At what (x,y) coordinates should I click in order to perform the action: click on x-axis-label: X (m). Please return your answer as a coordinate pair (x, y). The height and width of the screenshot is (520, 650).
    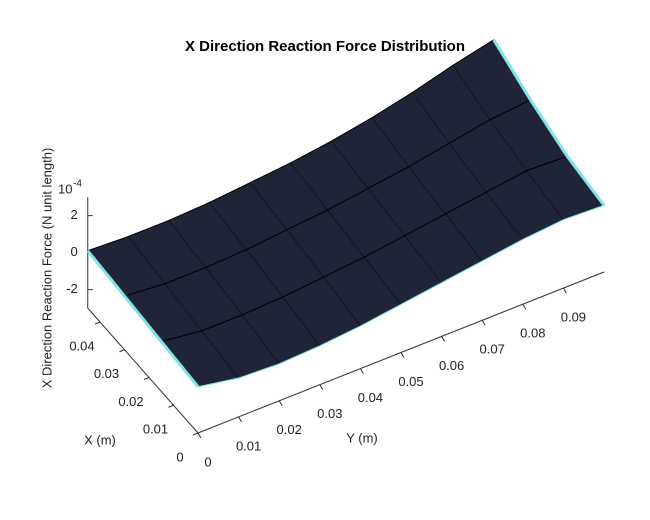
    Looking at the image, I should click on (100, 439).